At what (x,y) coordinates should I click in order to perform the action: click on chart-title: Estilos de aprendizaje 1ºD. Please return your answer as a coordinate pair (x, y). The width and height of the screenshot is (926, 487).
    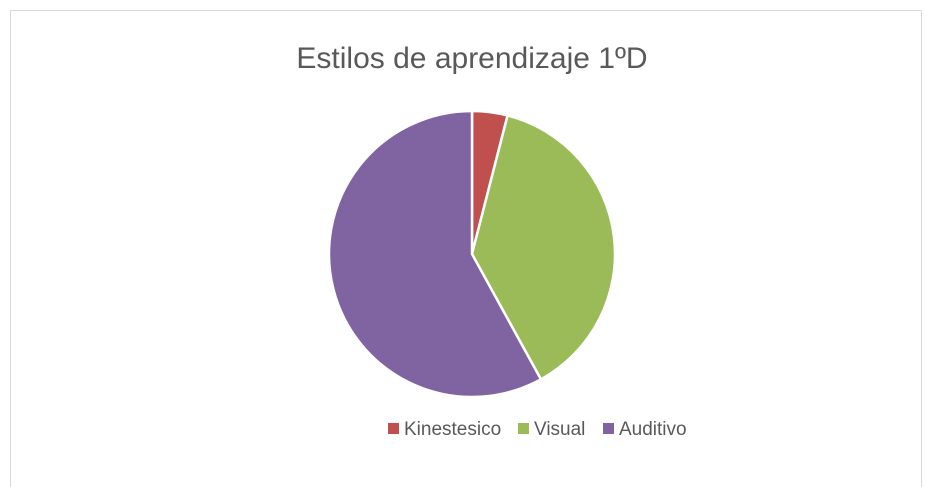
    Looking at the image, I should click on (471, 58).